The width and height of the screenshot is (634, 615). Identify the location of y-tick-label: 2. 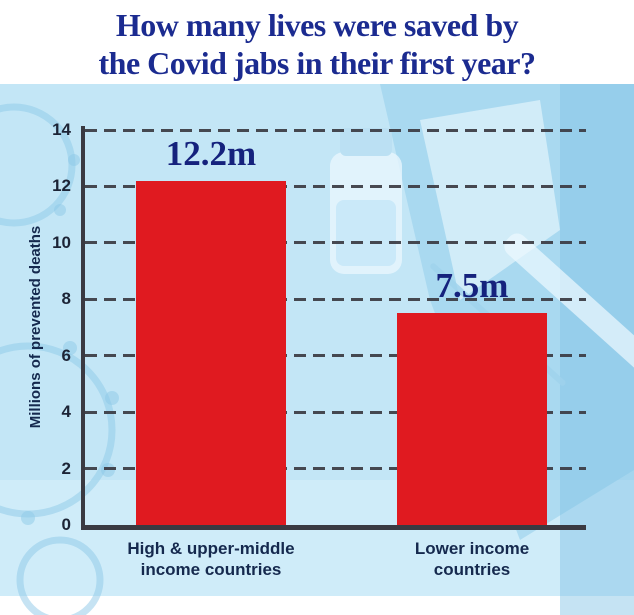
(66, 468).